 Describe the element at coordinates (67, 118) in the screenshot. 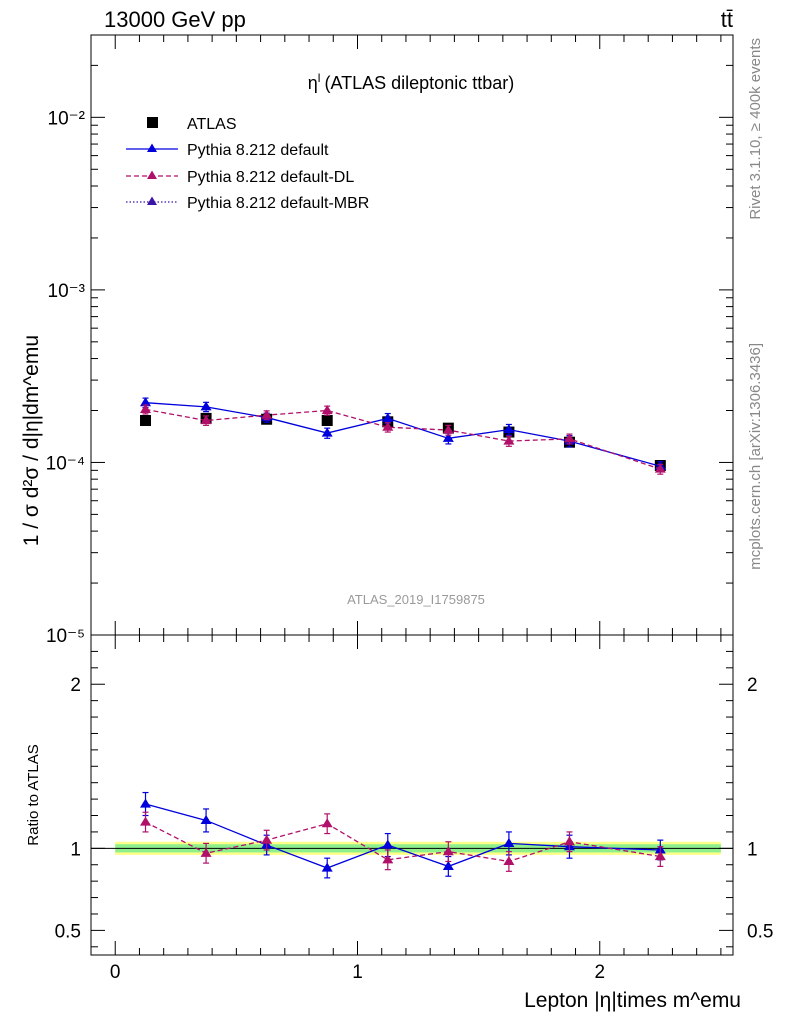

I see `main-y-tick-label: 10⁻²` at that location.